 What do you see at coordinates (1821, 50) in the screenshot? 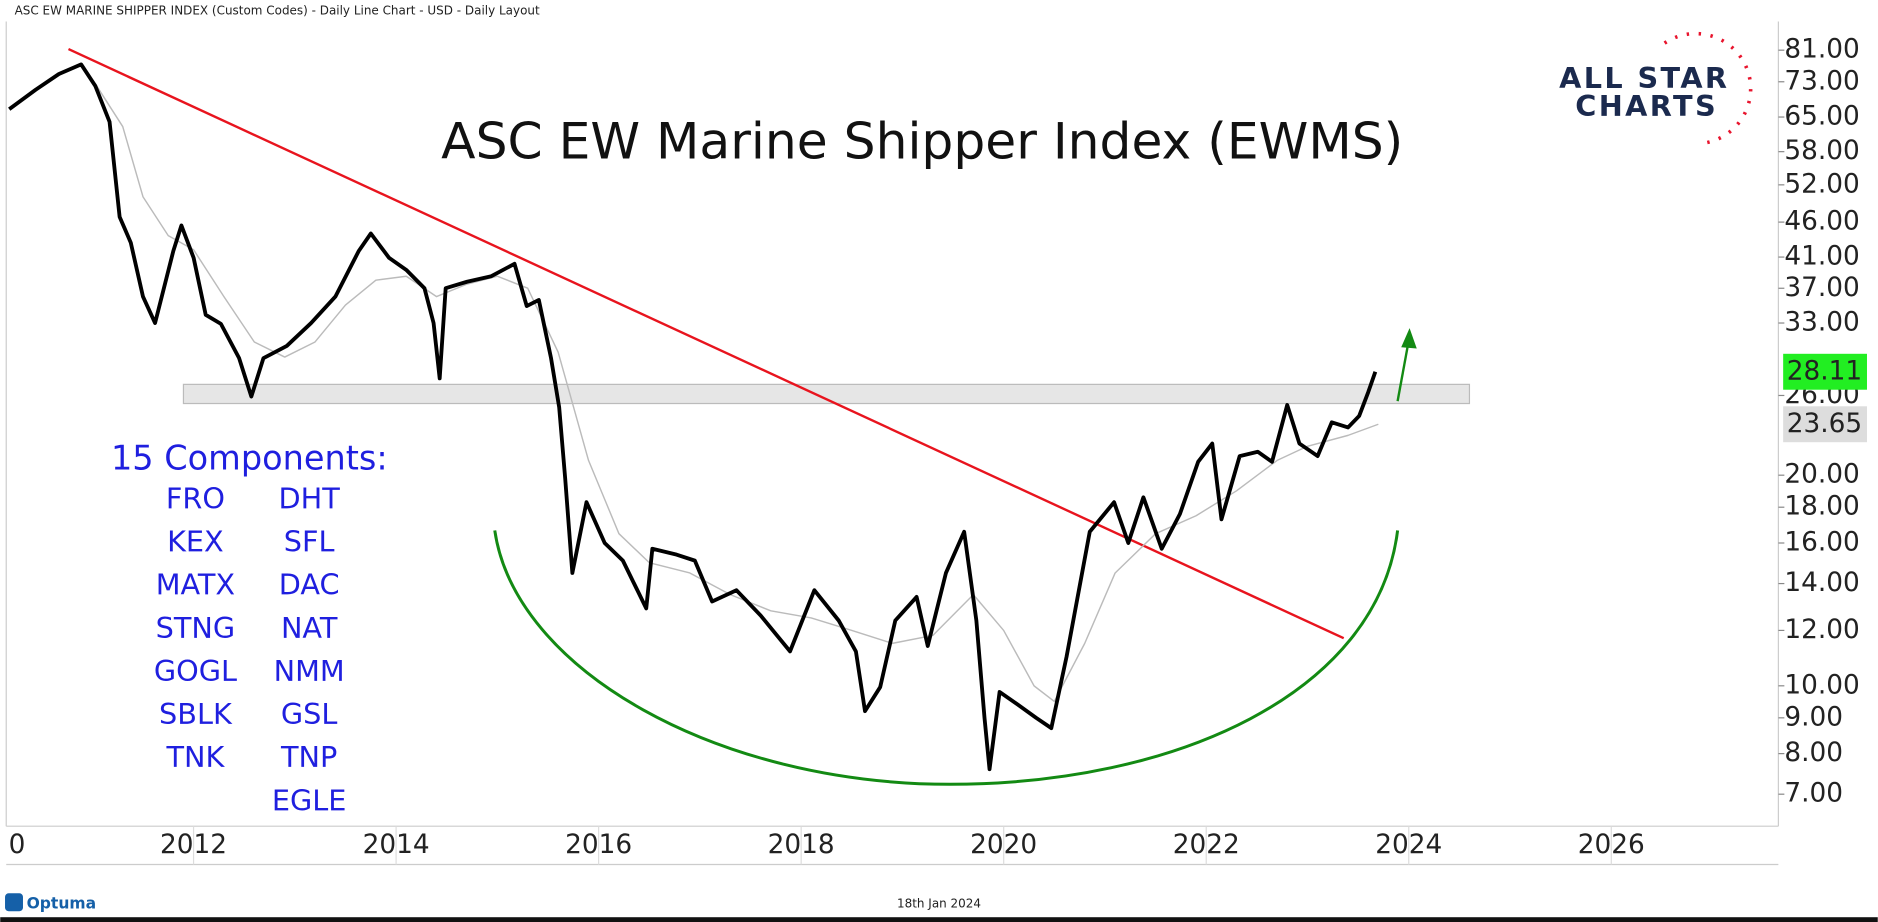
I see `y-tick-label: 81.00` at bounding box center [1821, 50].